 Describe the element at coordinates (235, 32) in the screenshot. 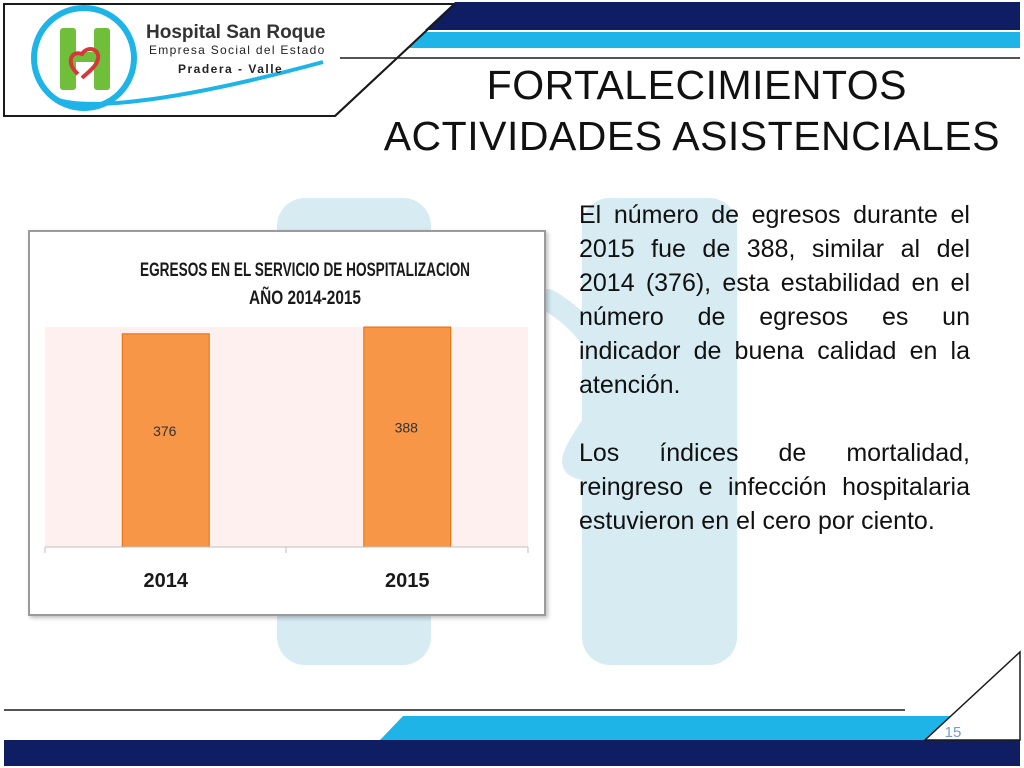

I see `logo-org-name: Hospital San Roque` at that location.